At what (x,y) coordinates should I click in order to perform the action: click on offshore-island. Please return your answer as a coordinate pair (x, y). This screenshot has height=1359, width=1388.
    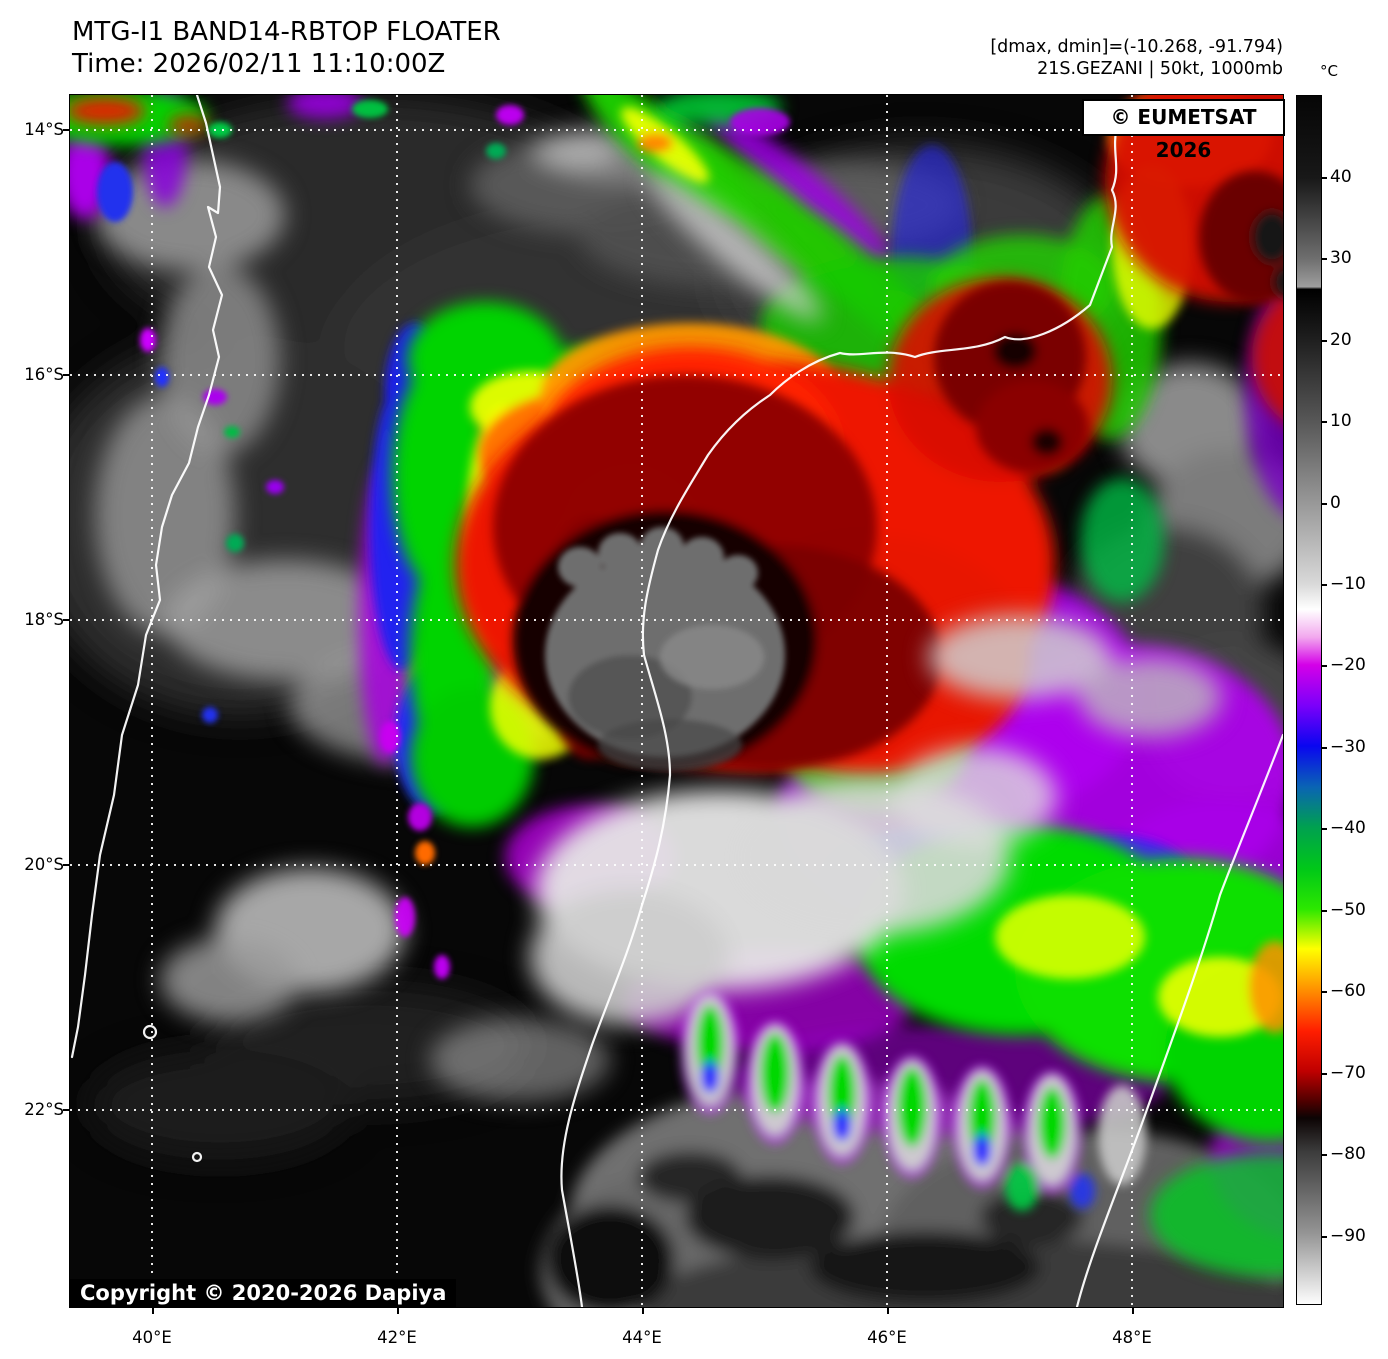
    Looking at the image, I should click on (197, 1157).